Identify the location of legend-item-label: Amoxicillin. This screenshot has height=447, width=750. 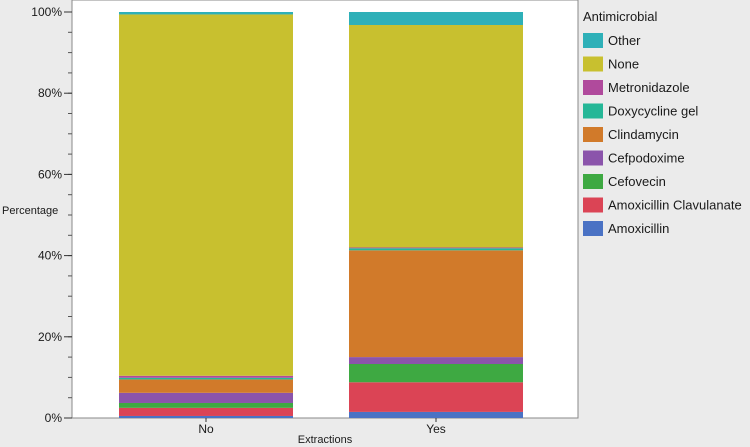
(638, 228).